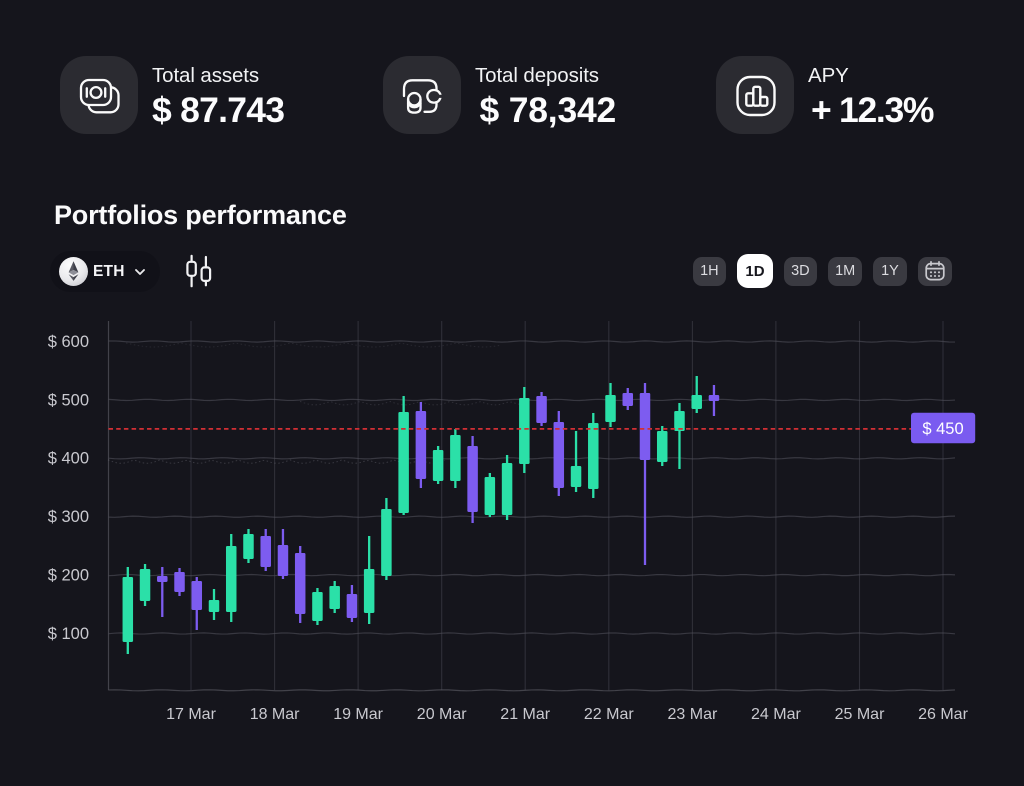 This screenshot has height=786, width=1024. What do you see at coordinates (191, 714) in the screenshot?
I see `svg-text: 17 Mar` at bounding box center [191, 714].